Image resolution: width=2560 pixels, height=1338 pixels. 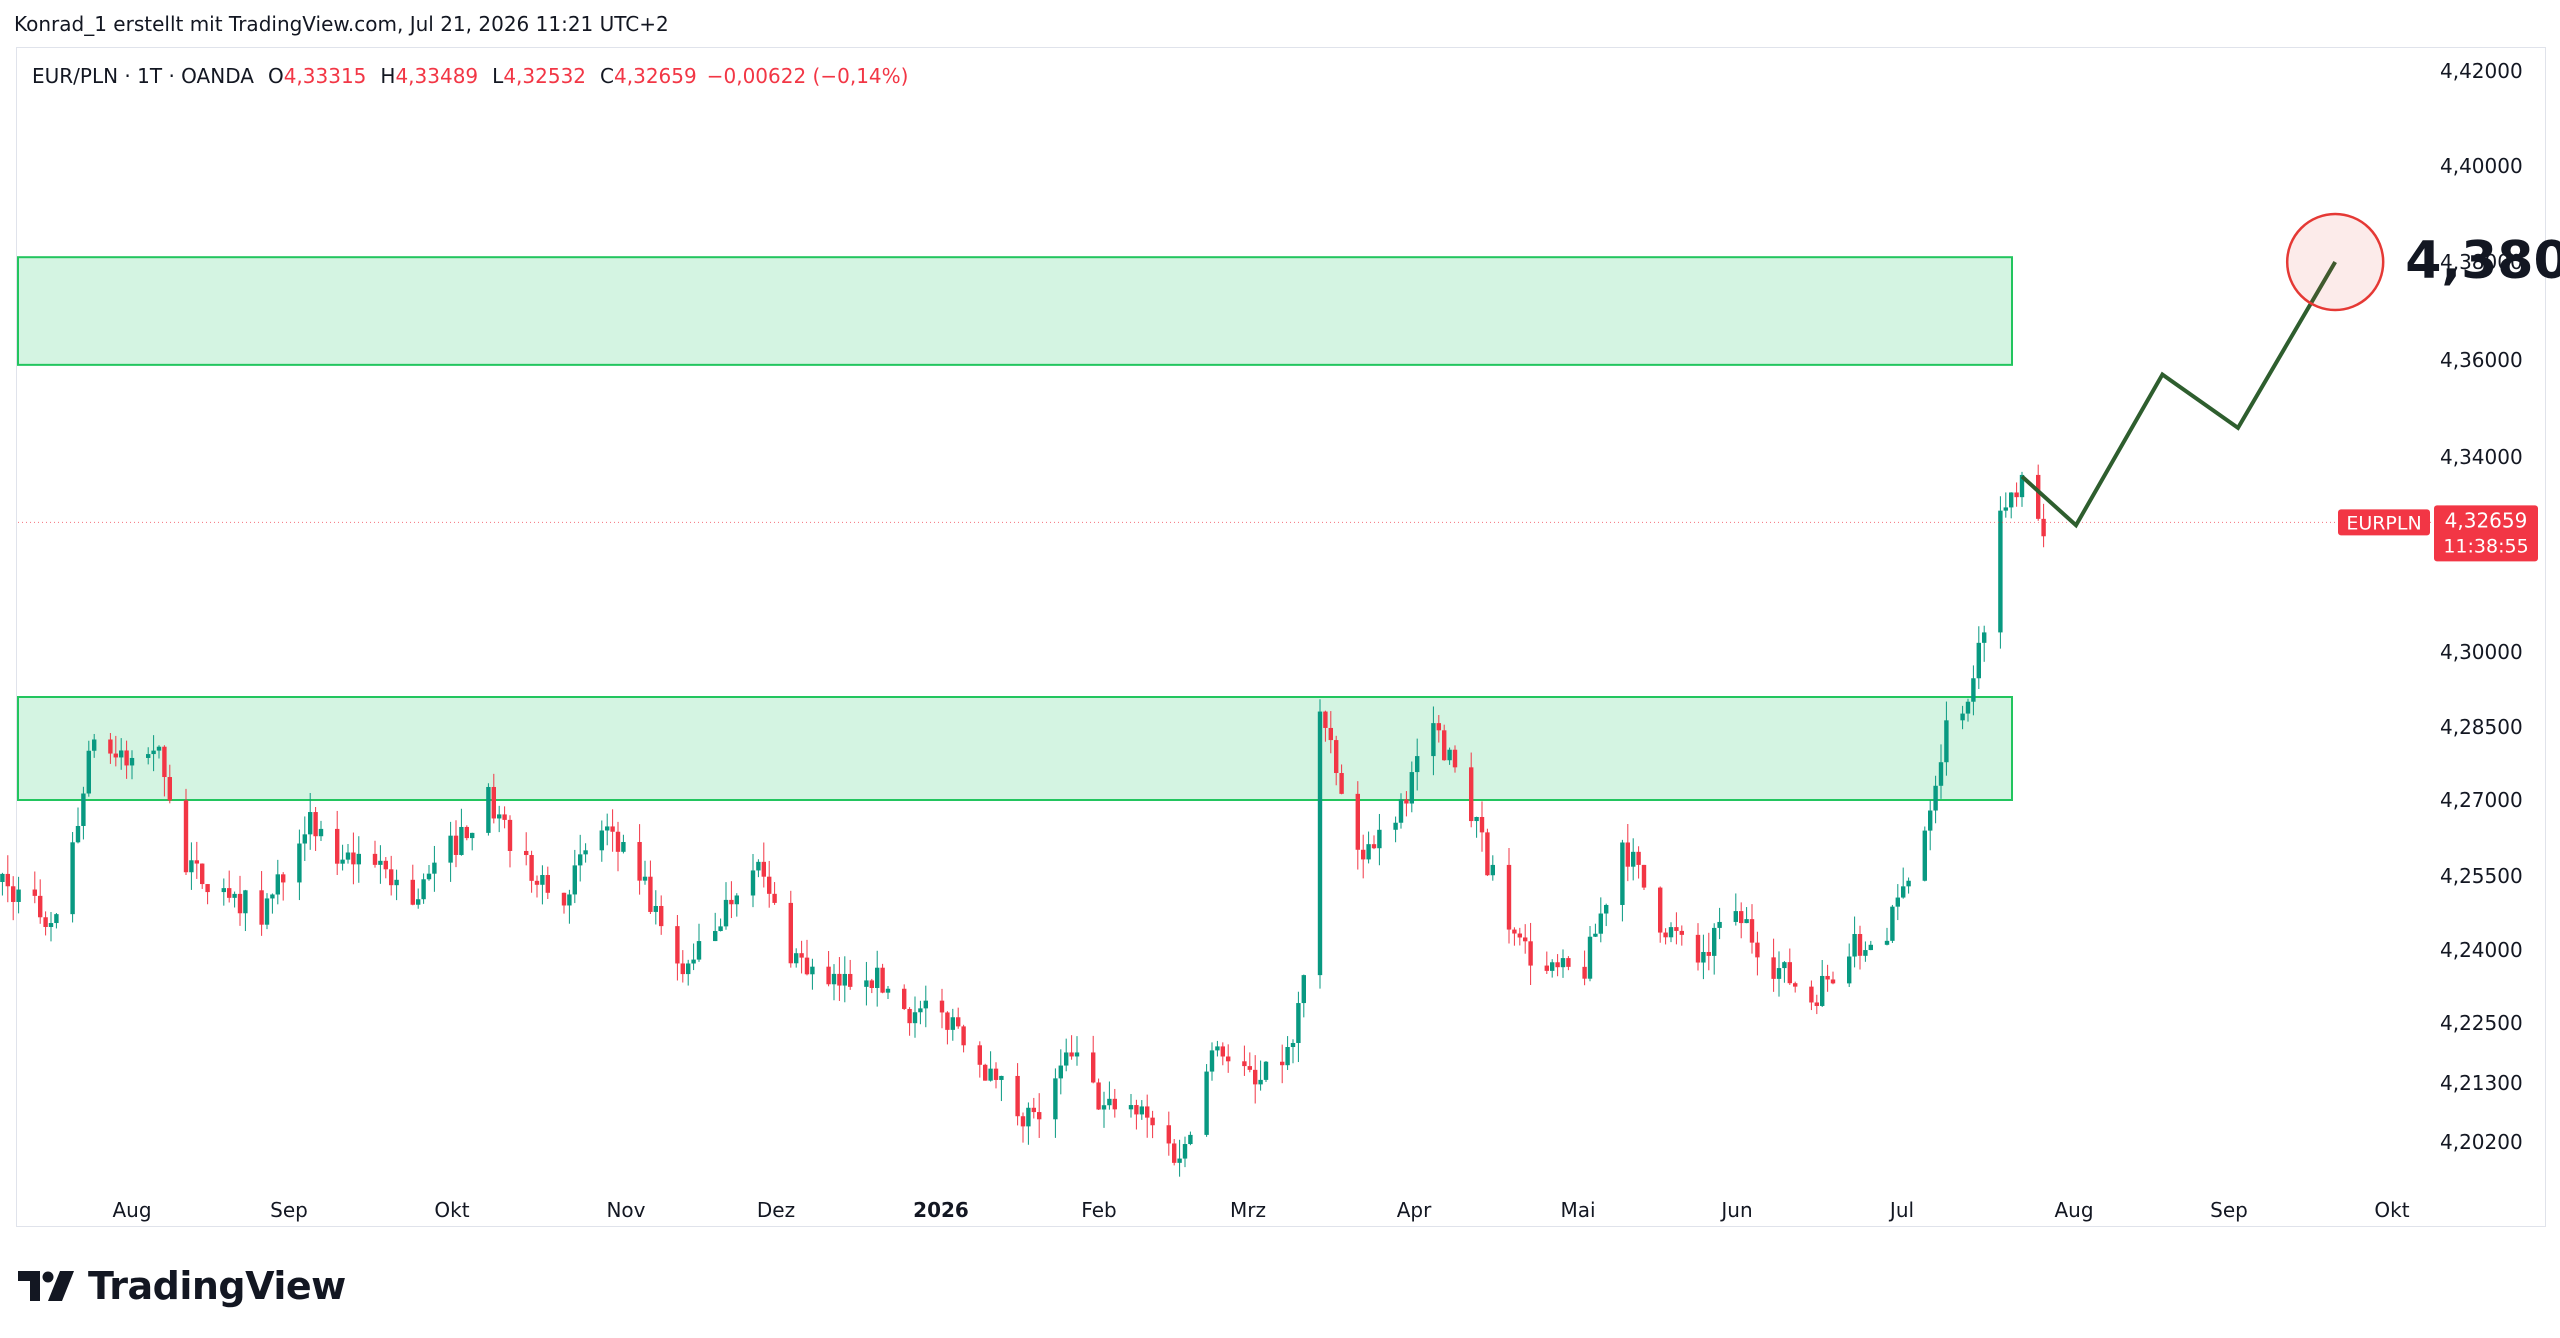 What do you see at coordinates (1248, 1210) in the screenshot?
I see `x-tick-label: Mrz` at bounding box center [1248, 1210].